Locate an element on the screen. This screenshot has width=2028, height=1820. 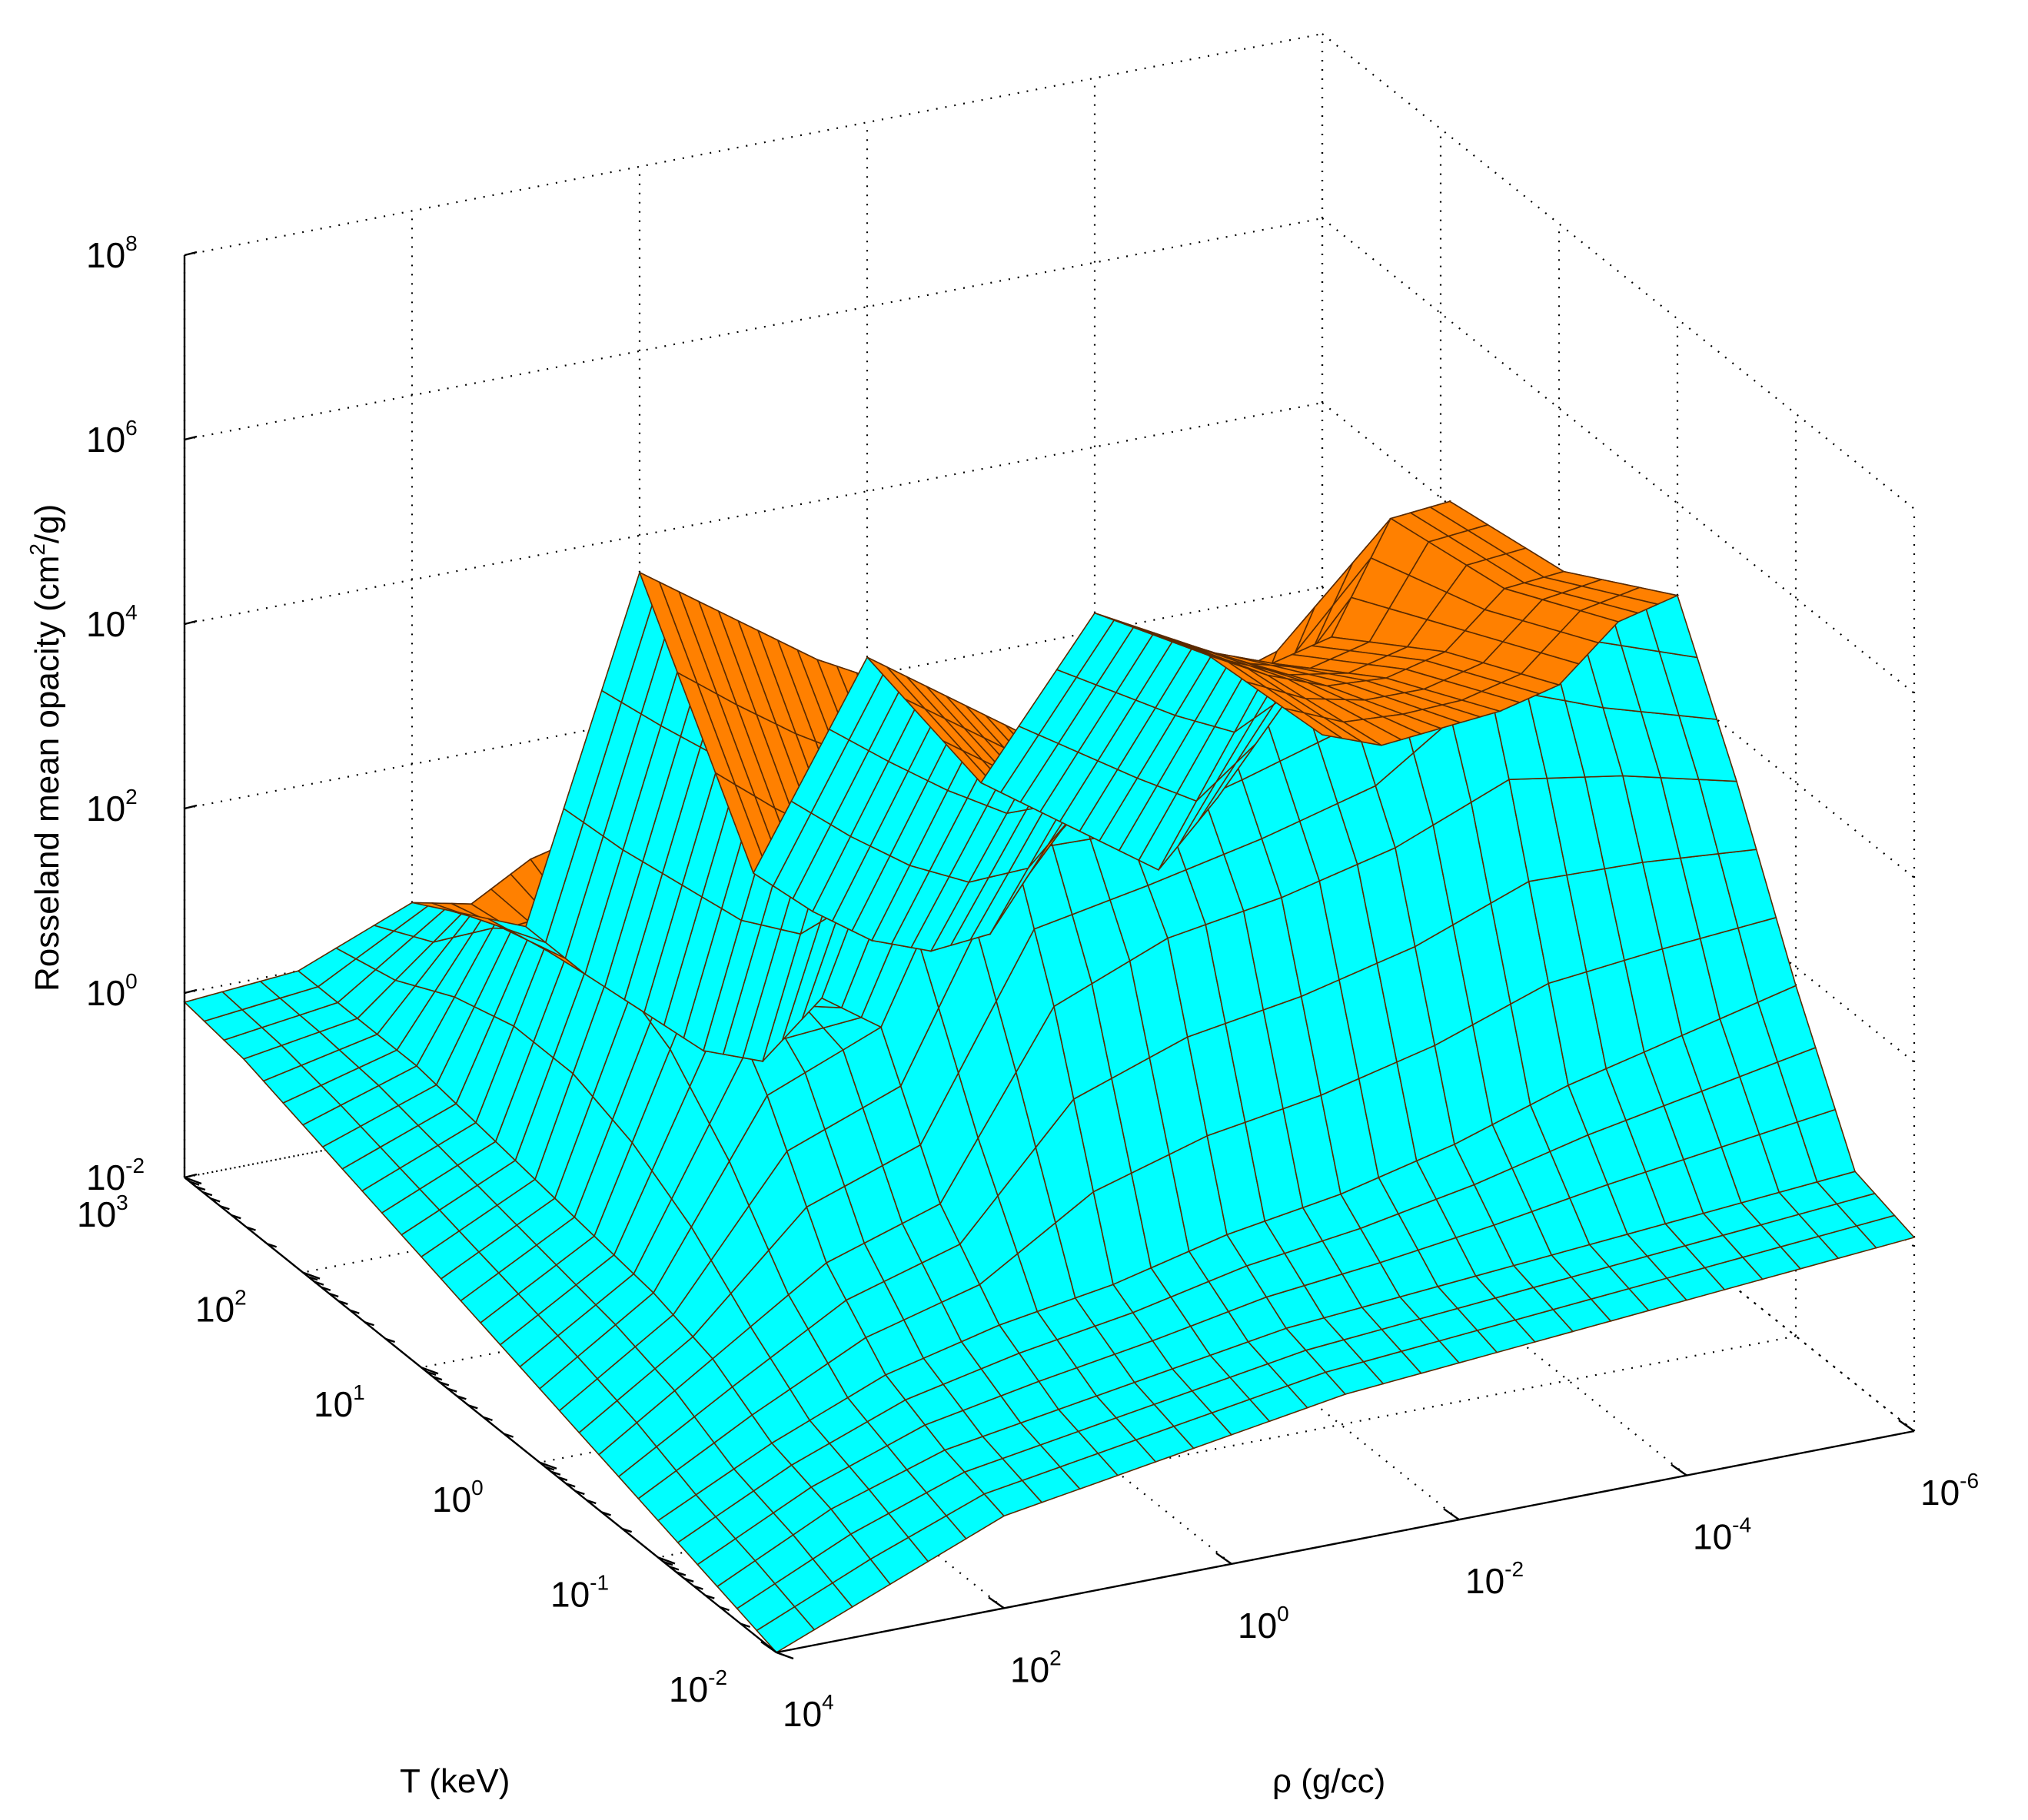
z-axis-label-sup: 2 is located at coordinates (37, 549).